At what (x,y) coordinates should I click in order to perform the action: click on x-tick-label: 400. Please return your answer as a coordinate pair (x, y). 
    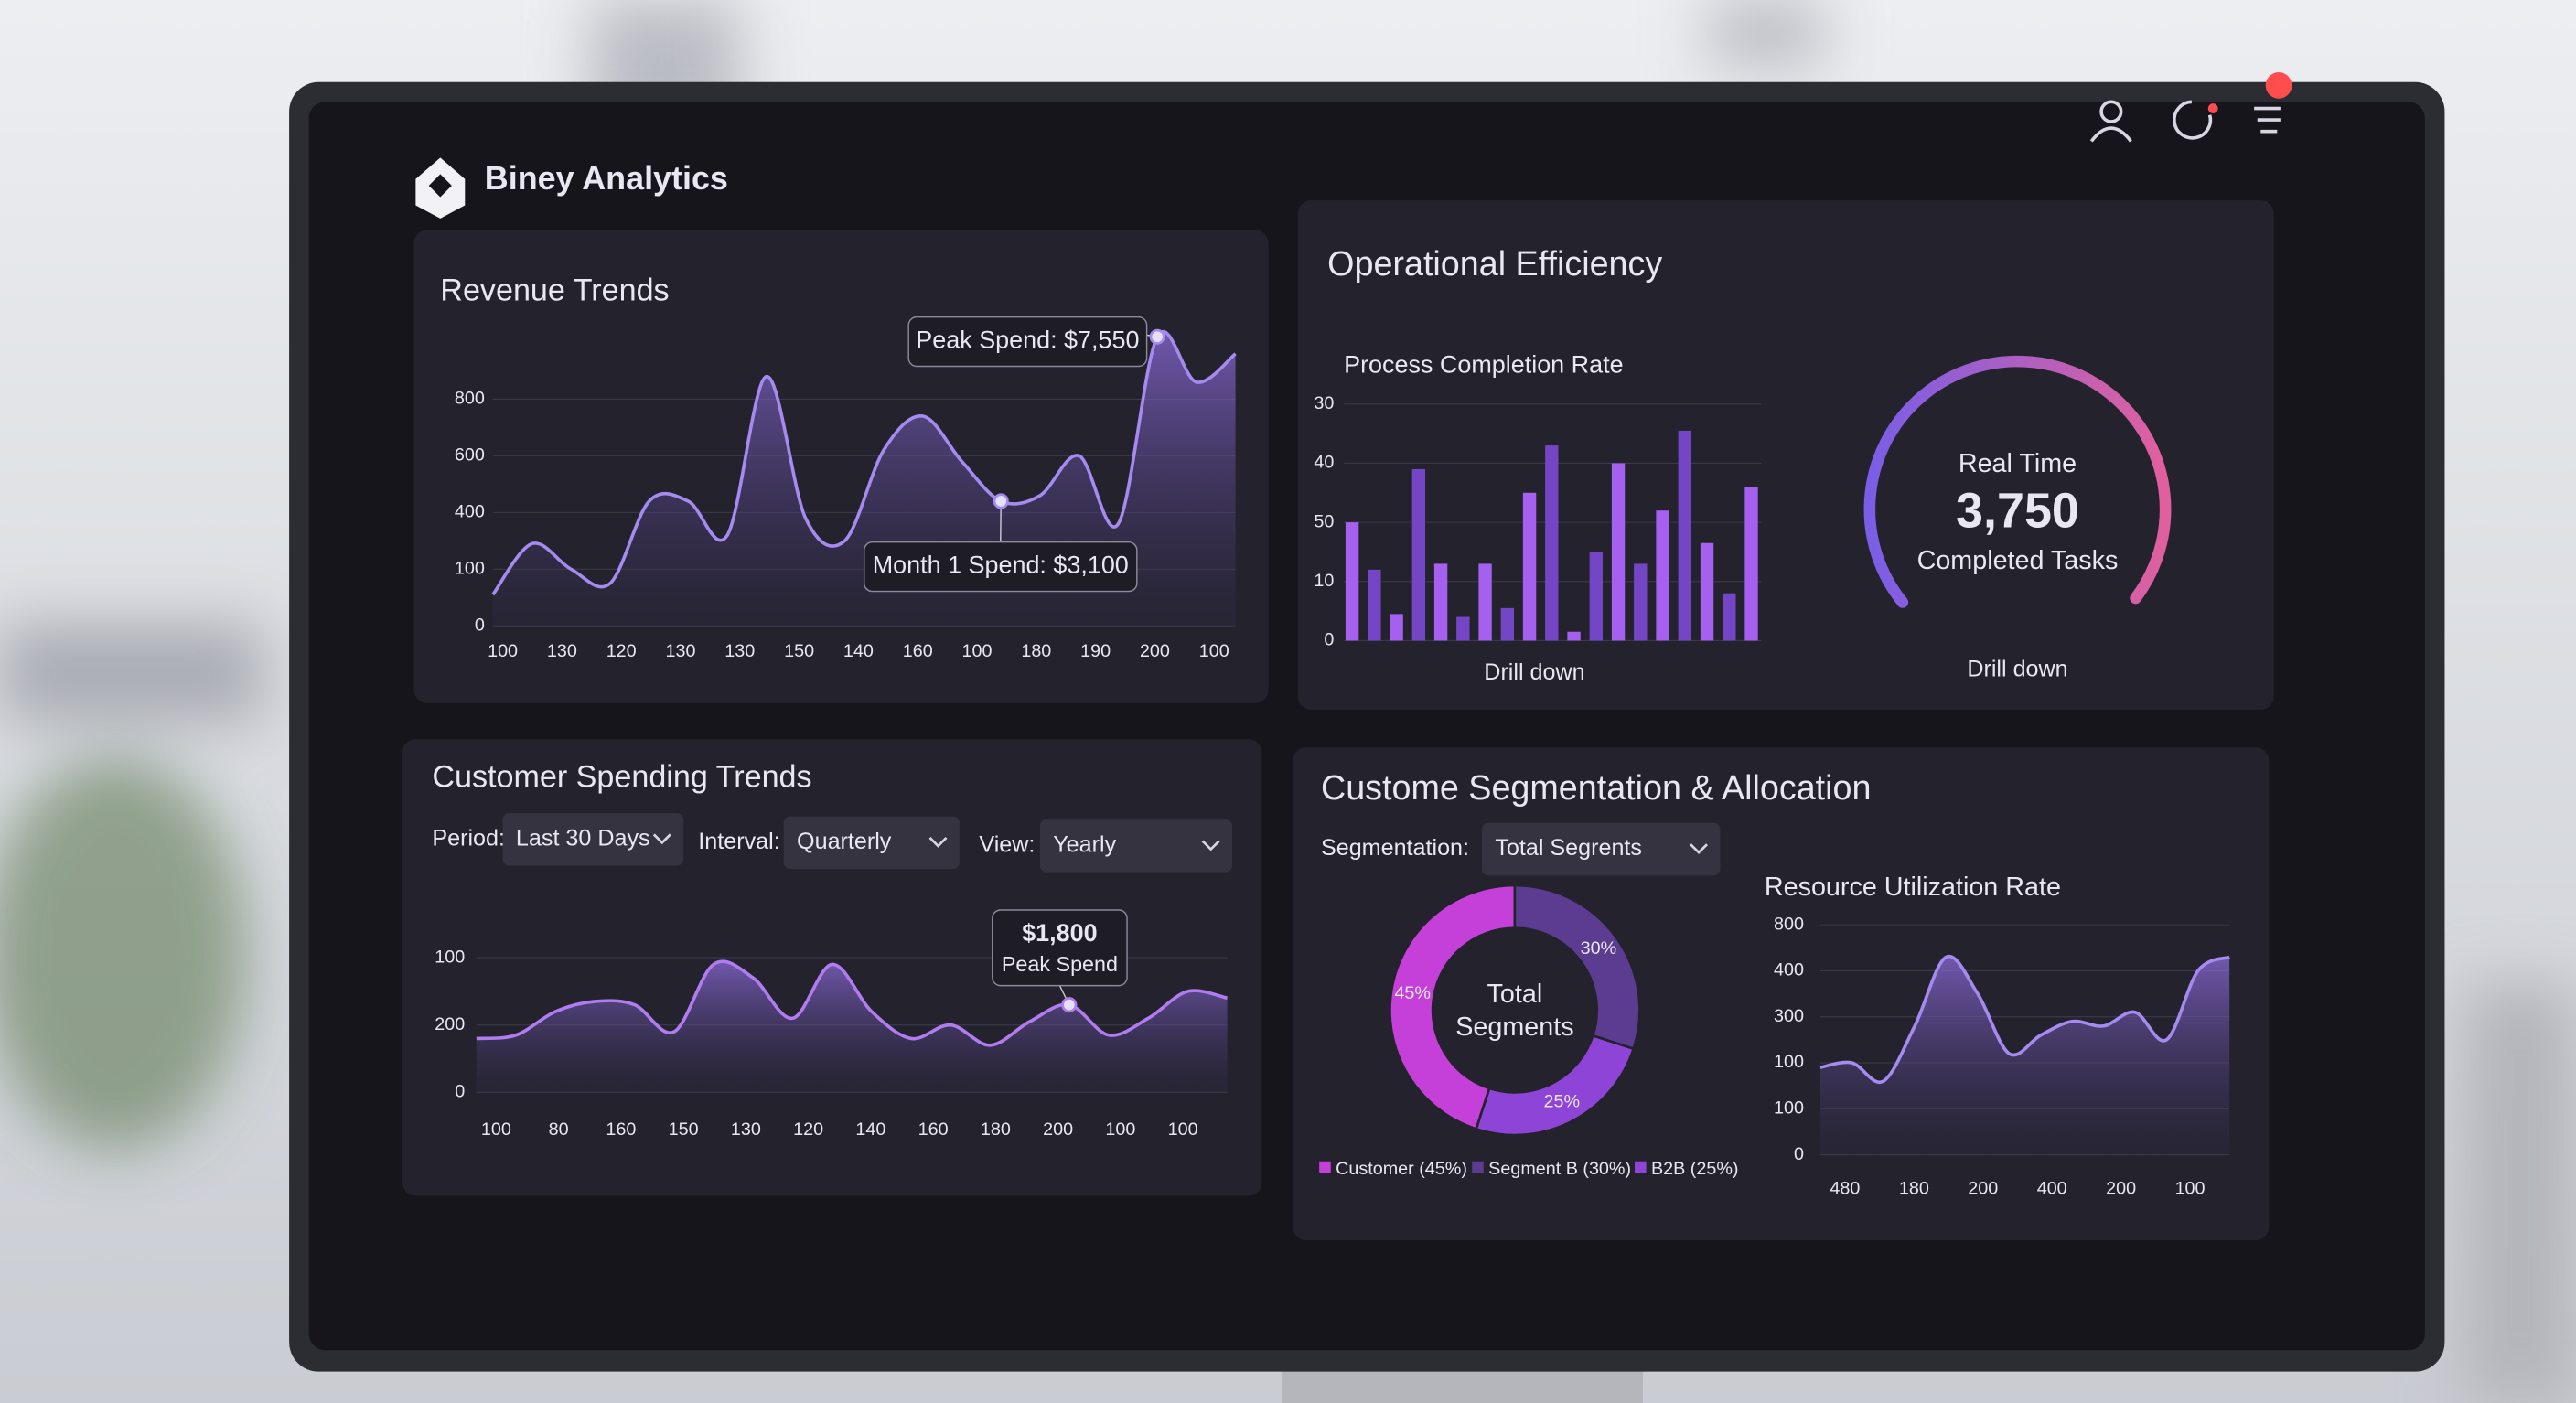
    Looking at the image, I should click on (2052, 1189).